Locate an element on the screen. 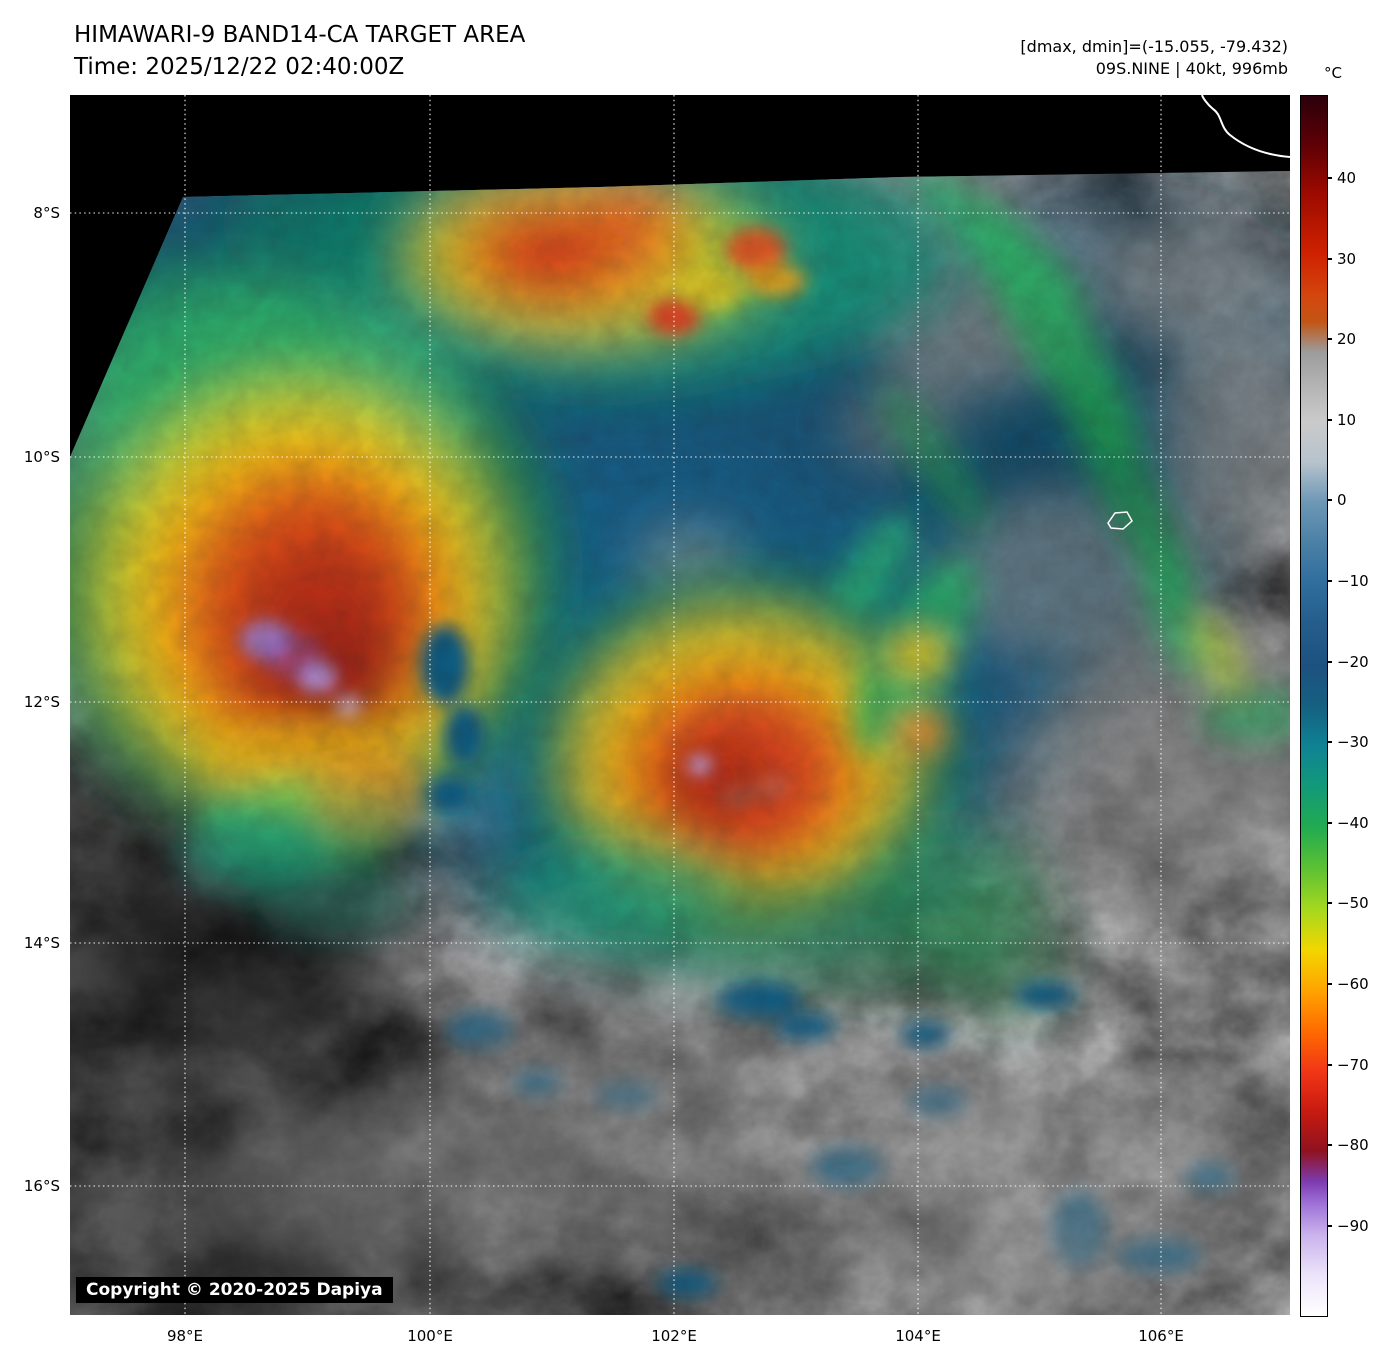 The image size is (1388, 1359). lon-tick-label: 104°E is located at coordinates (918, 1336).